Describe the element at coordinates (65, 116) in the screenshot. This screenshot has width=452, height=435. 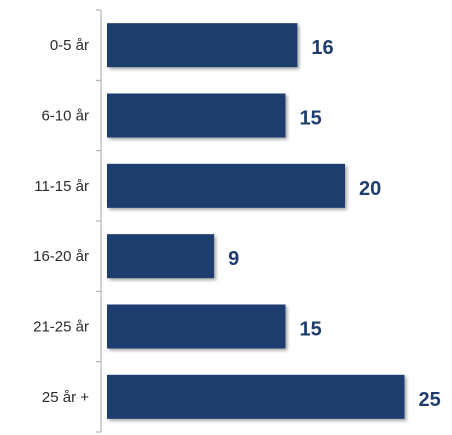
I see `category-label: 6-10 år` at that location.